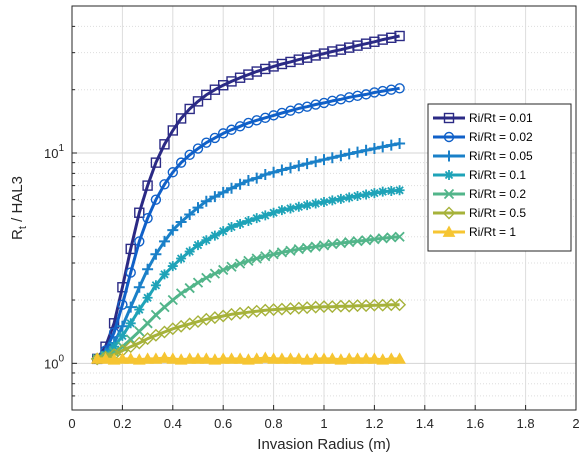 This screenshot has height=462, width=582. I want to click on x-tick-label: 1.2, so click(374, 423).